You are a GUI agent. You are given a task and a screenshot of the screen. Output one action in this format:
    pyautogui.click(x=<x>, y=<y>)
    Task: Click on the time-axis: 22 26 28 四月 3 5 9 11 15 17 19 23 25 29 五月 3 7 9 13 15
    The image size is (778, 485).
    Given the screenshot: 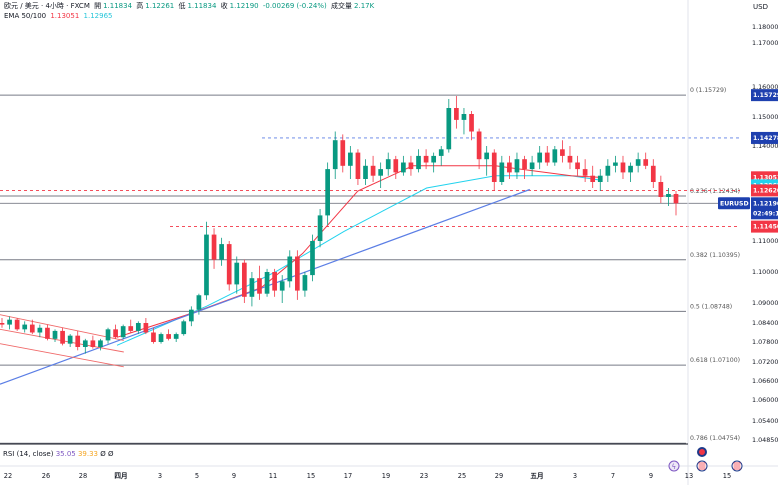 What is the action you would take?
    pyautogui.click(x=389, y=461)
    